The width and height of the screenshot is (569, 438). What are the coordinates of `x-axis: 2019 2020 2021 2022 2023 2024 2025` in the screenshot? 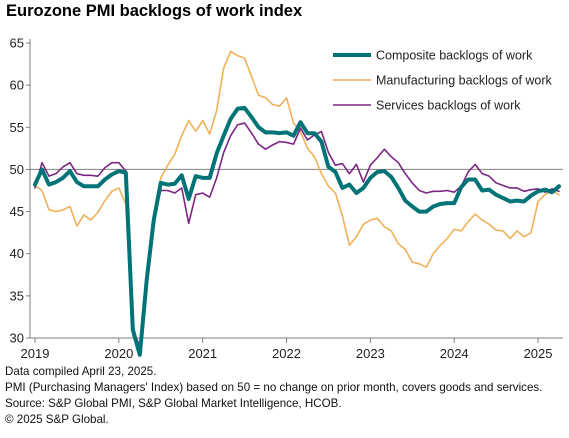 It's located at (292, 349).